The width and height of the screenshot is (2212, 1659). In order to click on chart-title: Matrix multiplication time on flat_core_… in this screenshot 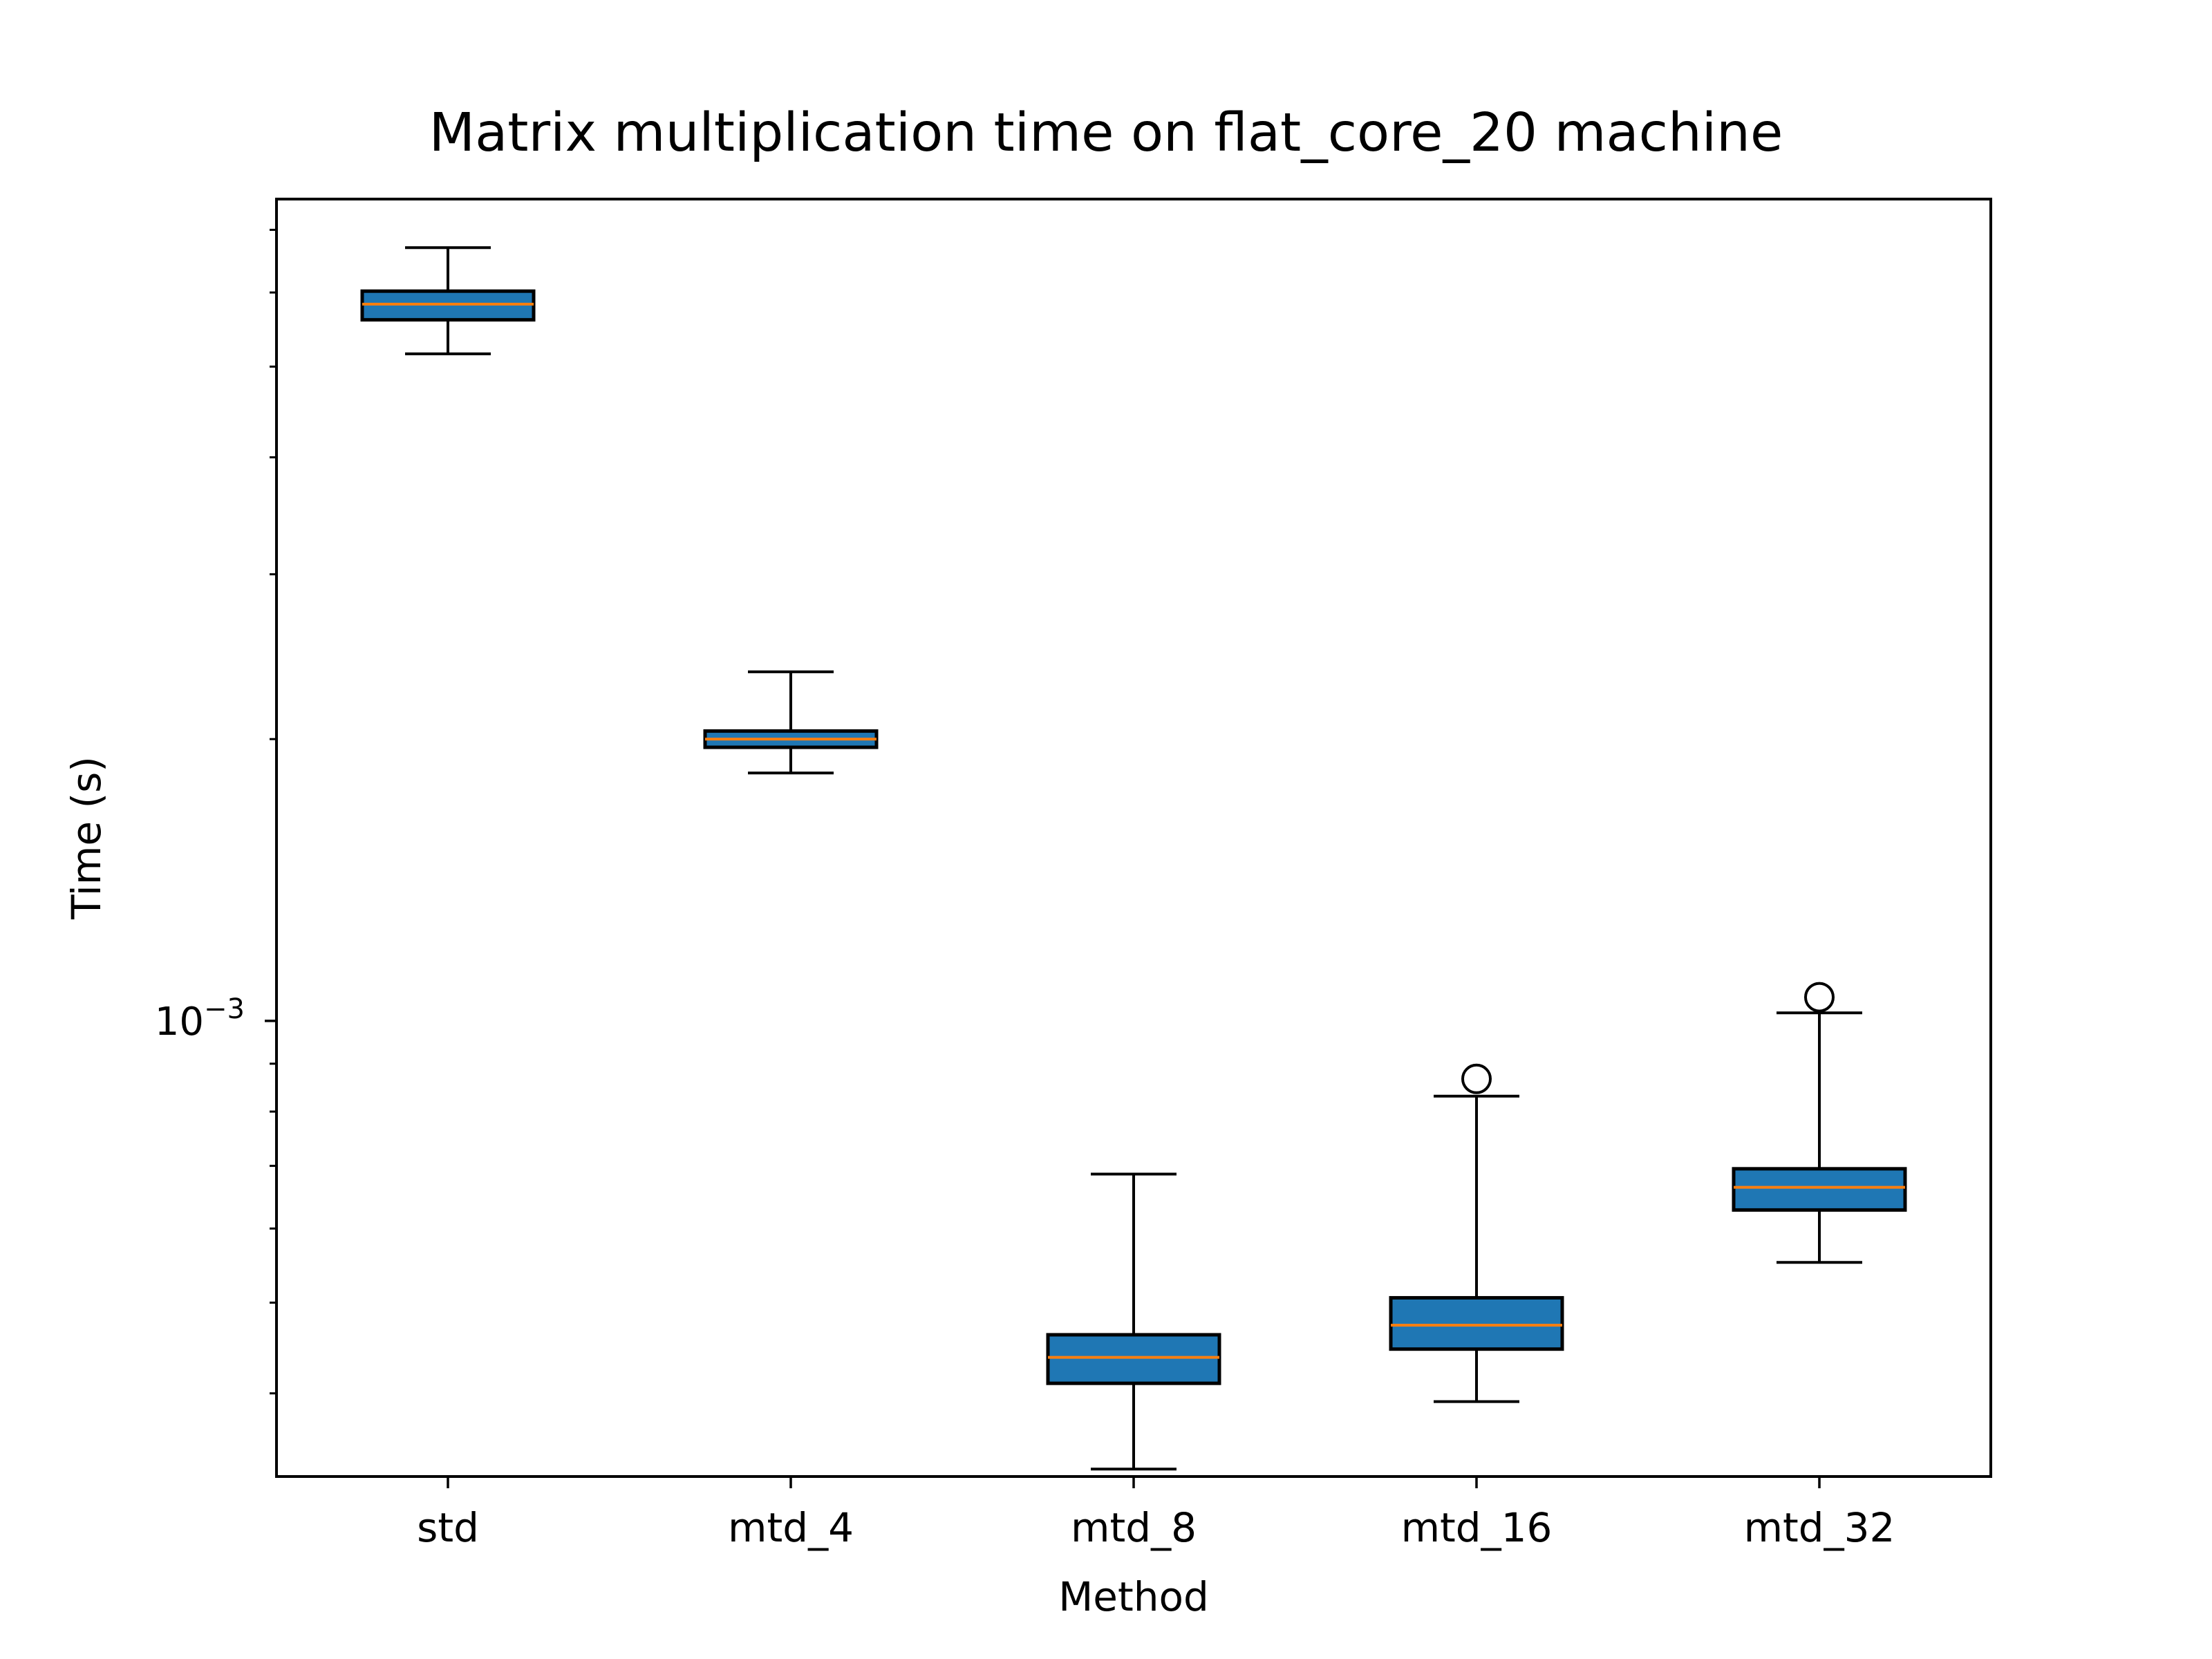, I will do `click(1106, 133)`.